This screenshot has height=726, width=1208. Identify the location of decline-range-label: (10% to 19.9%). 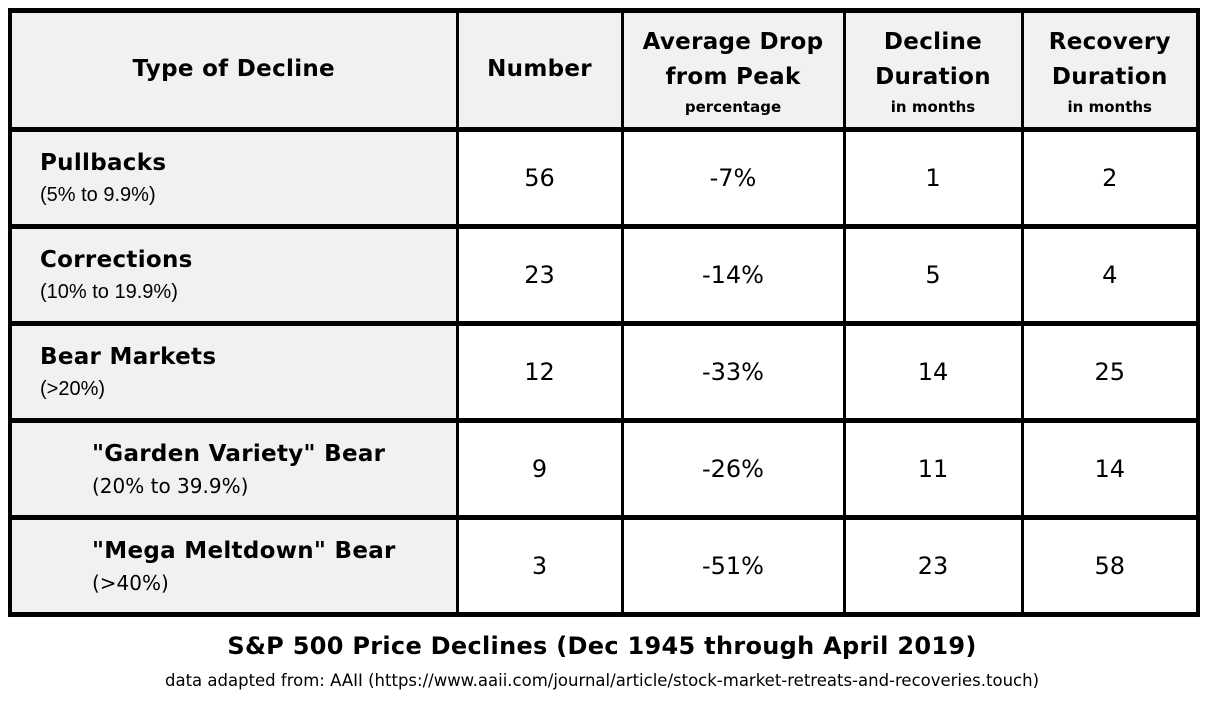
(109, 291).